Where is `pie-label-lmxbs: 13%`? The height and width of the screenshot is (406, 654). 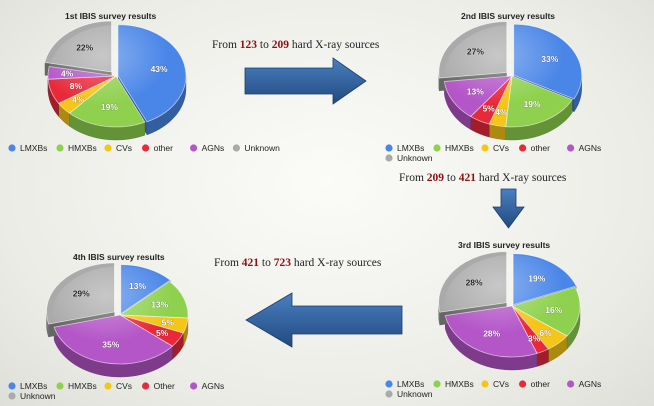 pie-label-lmxbs: 13% is located at coordinates (137, 286).